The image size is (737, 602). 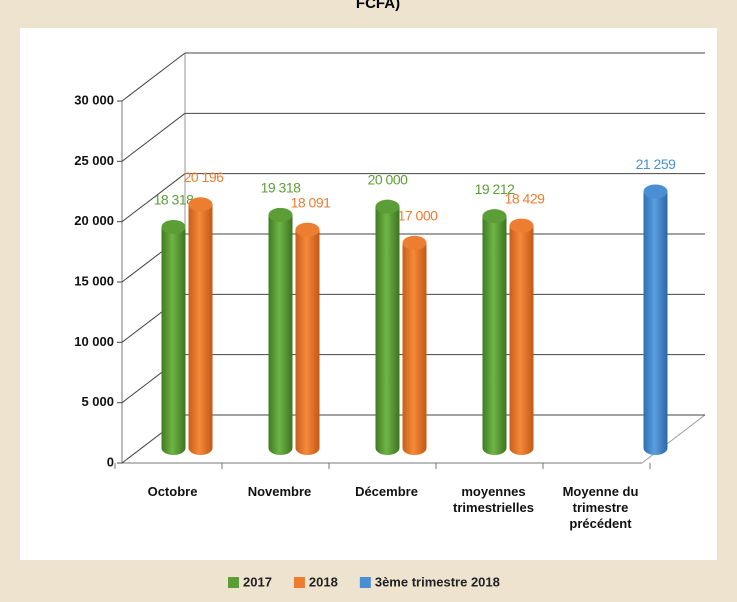 What do you see at coordinates (94, 99) in the screenshot?
I see `y-tick-label: 30 000` at bounding box center [94, 99].